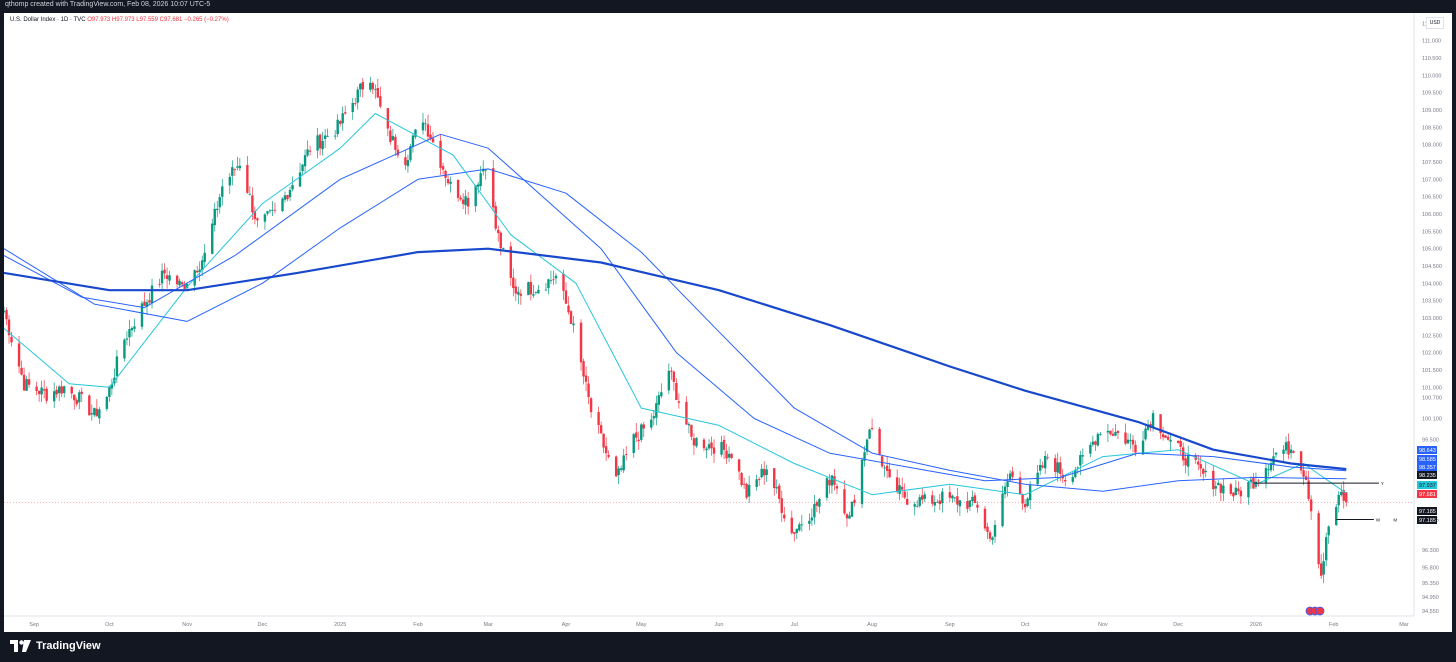  Describe the element at coordinates (1430, 568) in the screenshot. I see `price-tick-label: 95.800` at that location.